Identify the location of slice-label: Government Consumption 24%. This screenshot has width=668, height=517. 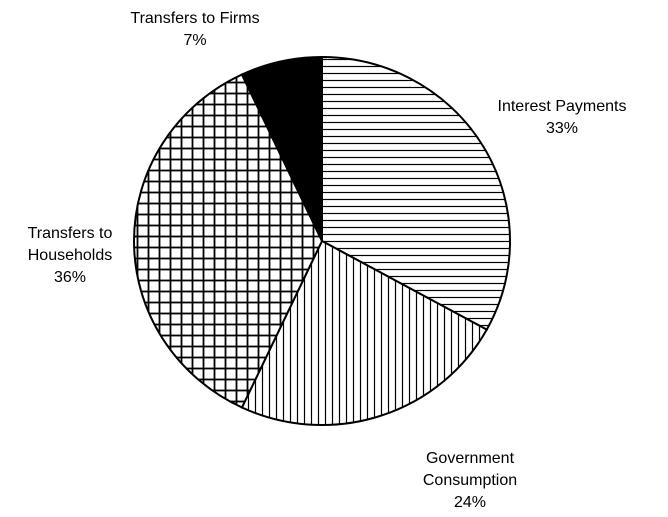
(470, 481).